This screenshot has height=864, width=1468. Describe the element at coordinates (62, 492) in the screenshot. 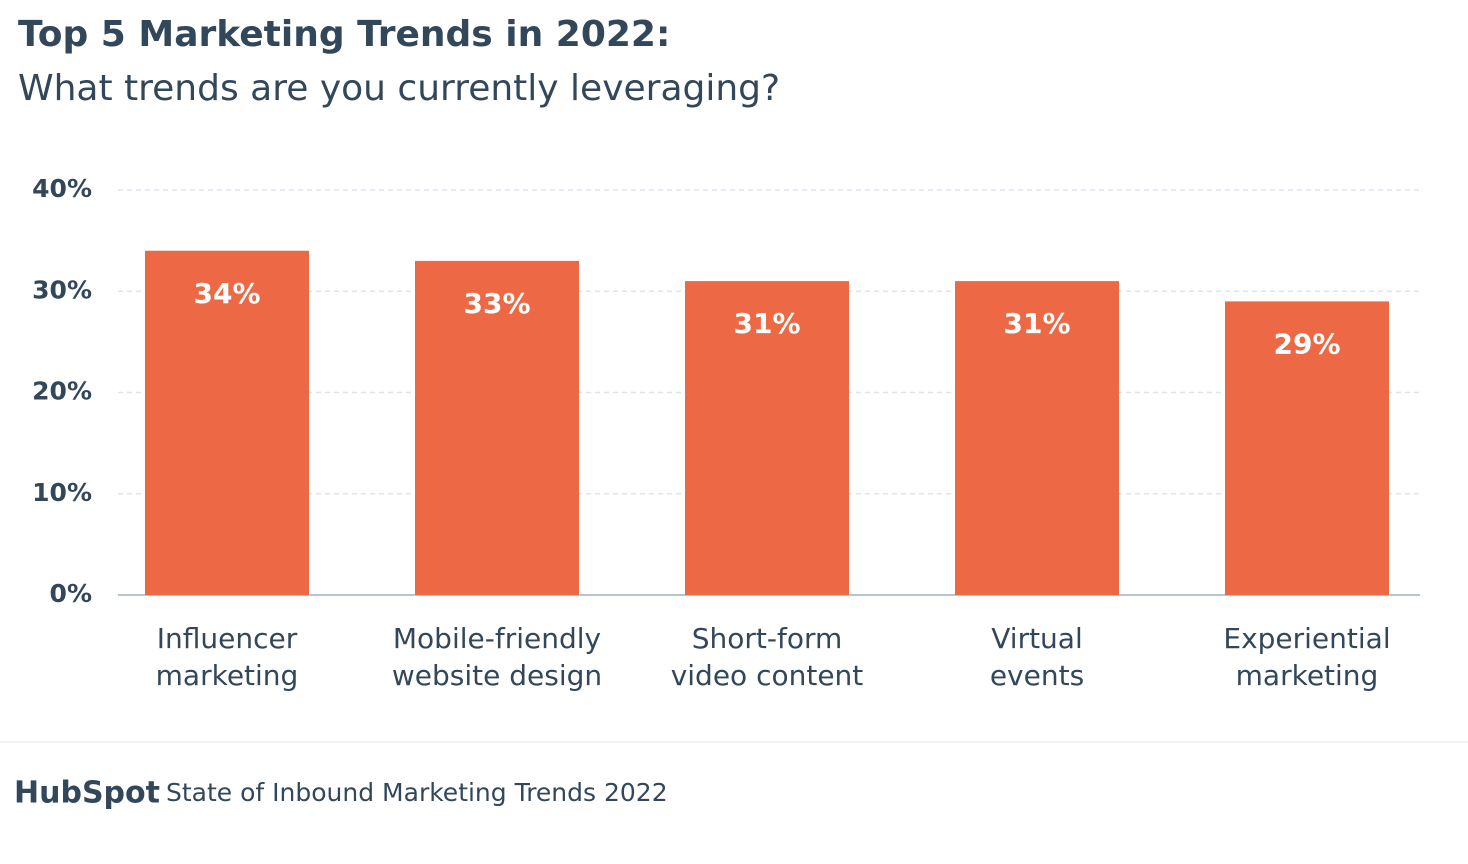

I see `y-tick-label: 10%` at that location.